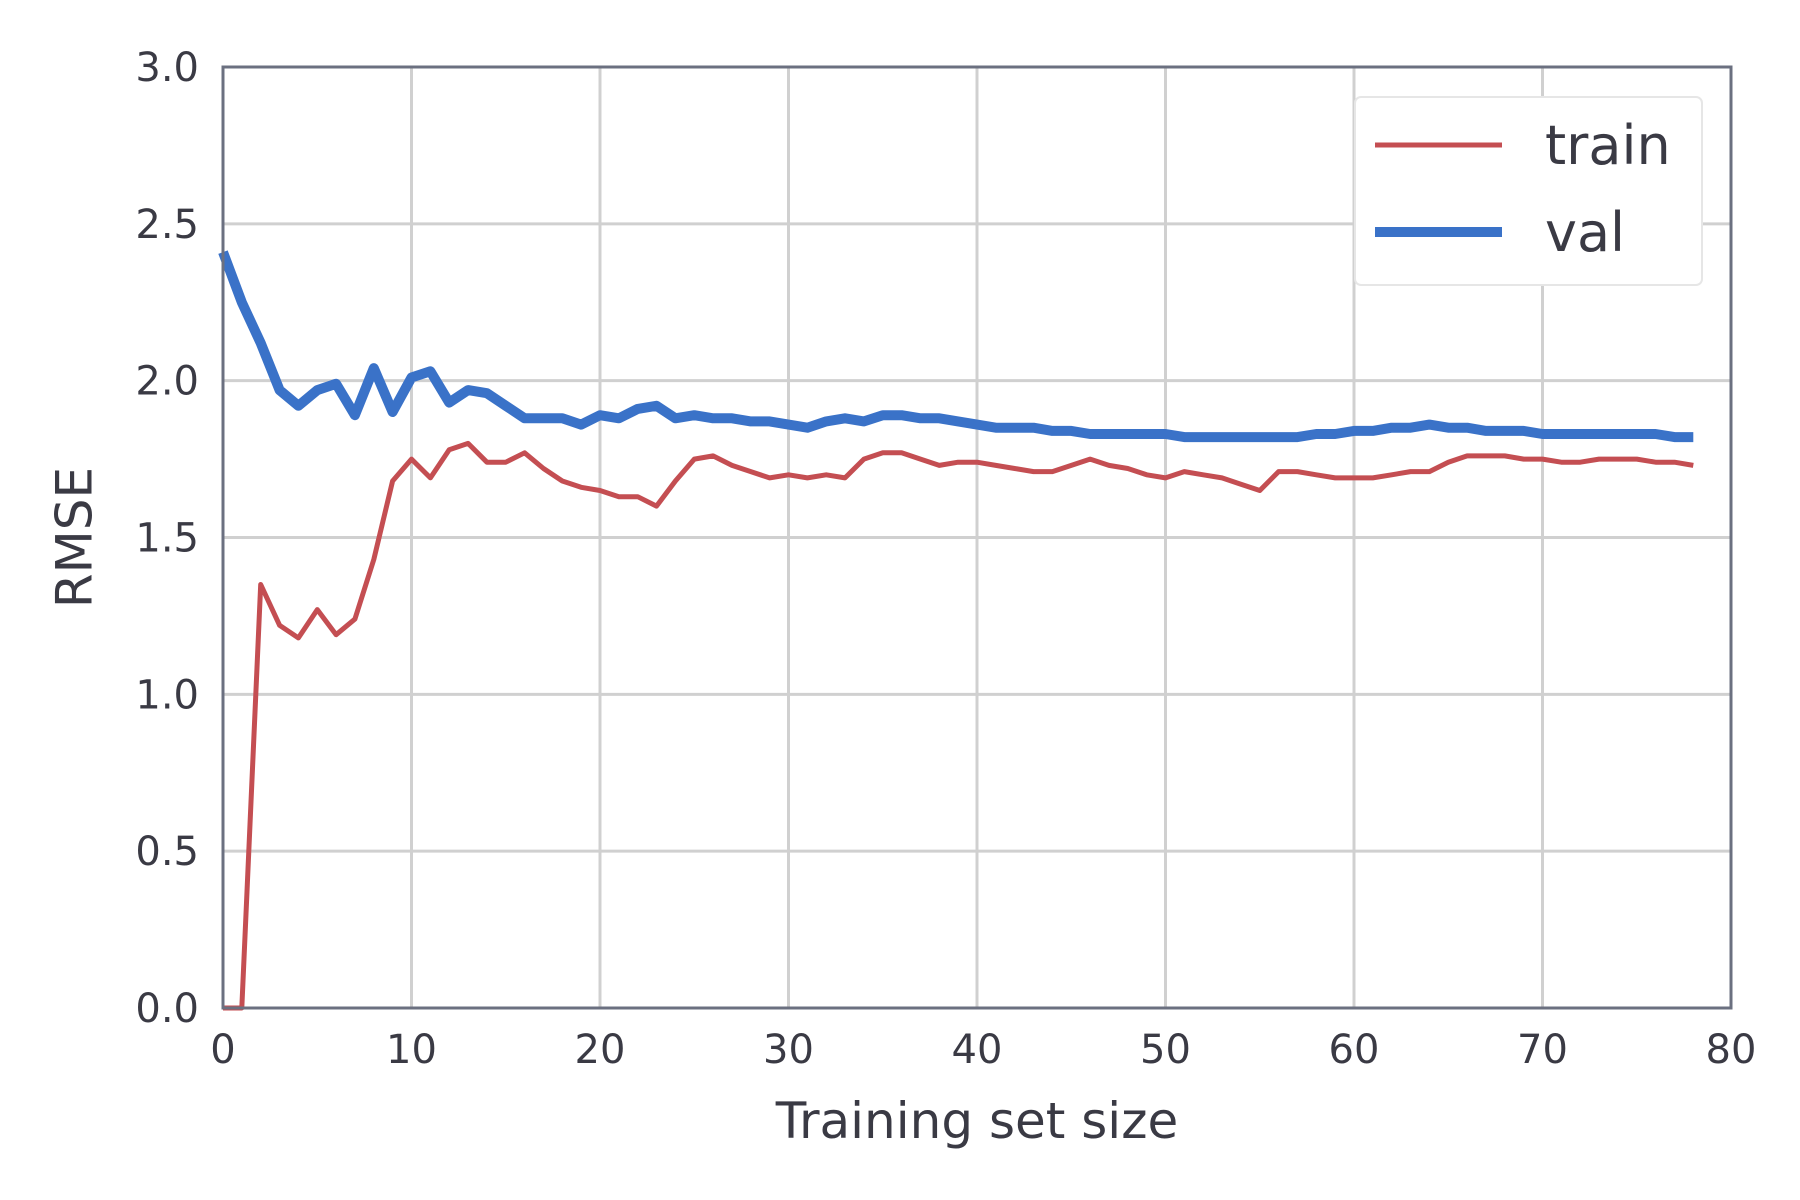  Describe the element at coordinates (976, 1121) in the screenshot. I see `x-axis-title: Training set size` at that location.